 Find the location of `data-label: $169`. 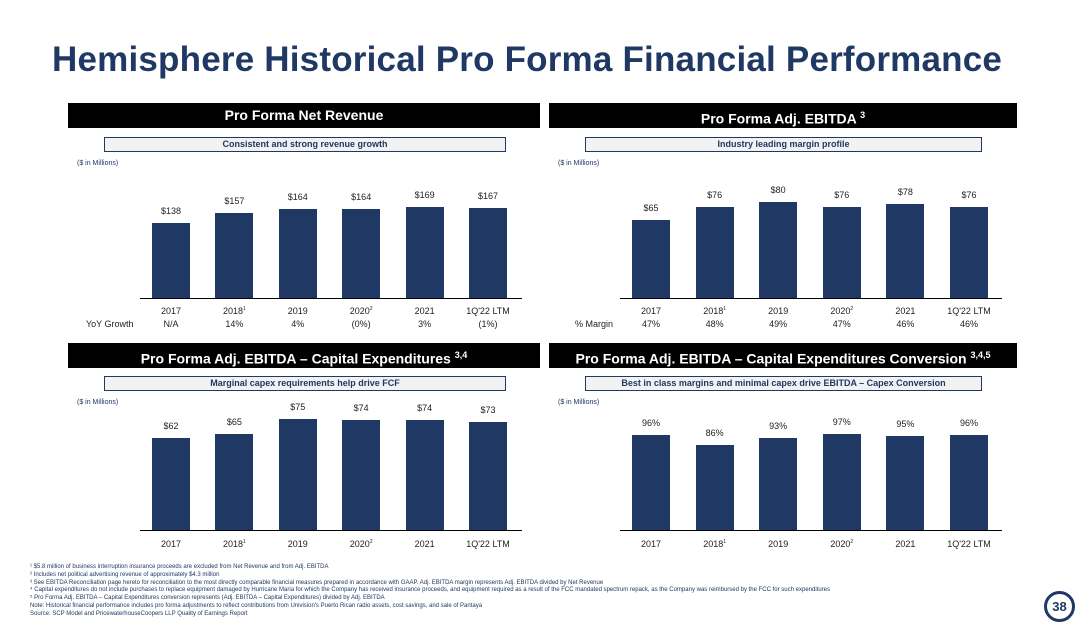

data-label: $169 is located at coordinates (424, 194).